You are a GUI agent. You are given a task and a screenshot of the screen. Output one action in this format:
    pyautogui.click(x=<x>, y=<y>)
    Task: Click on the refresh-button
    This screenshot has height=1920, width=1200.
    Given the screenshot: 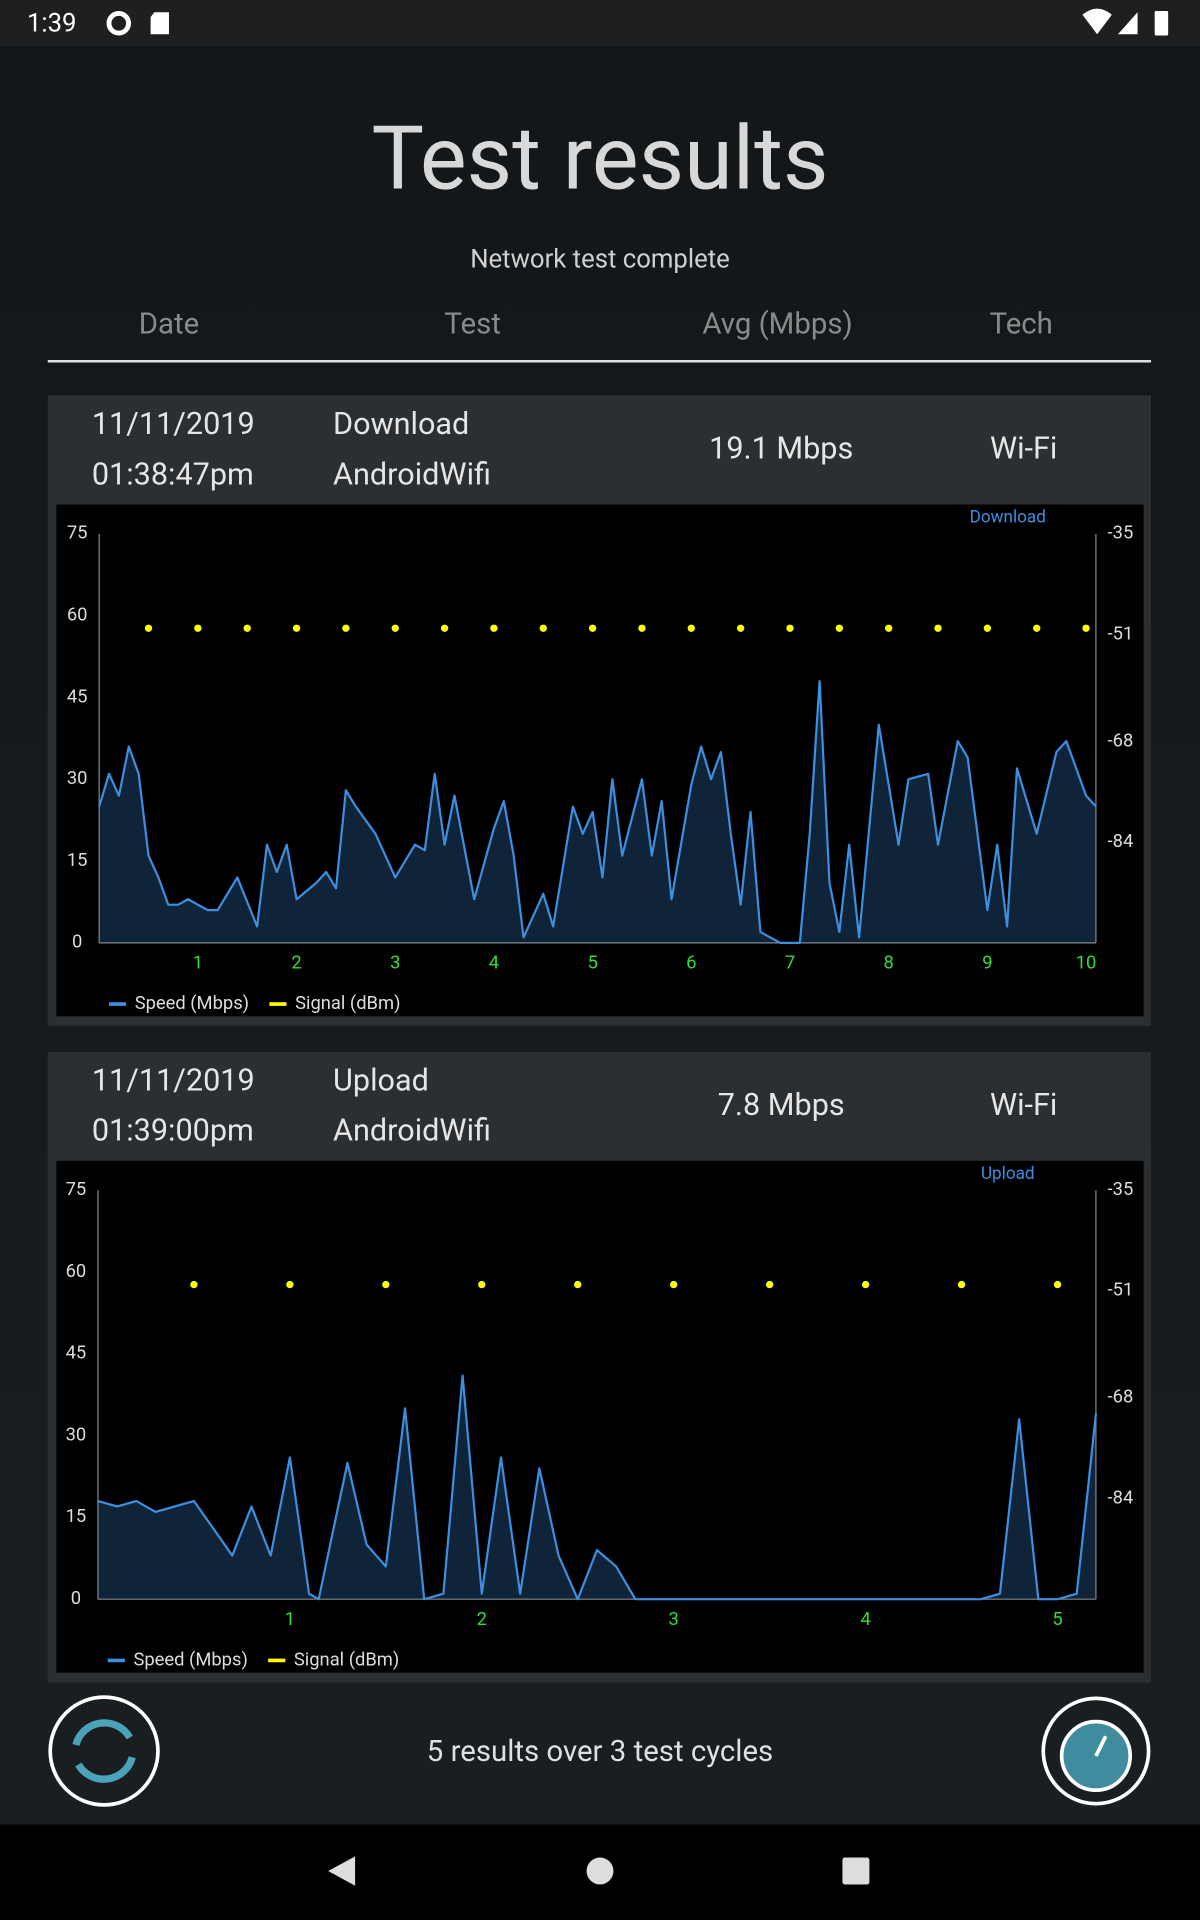 What is the action you would take?
    pyautogui.click(x=104, y=1751)
    